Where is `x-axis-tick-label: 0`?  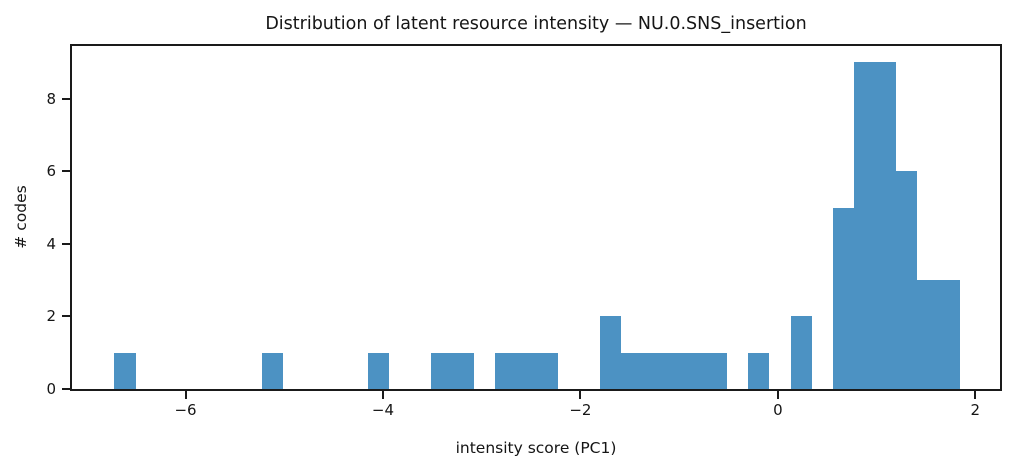 x-axis-tick-label: 0 is located at coordinates (778, 410).